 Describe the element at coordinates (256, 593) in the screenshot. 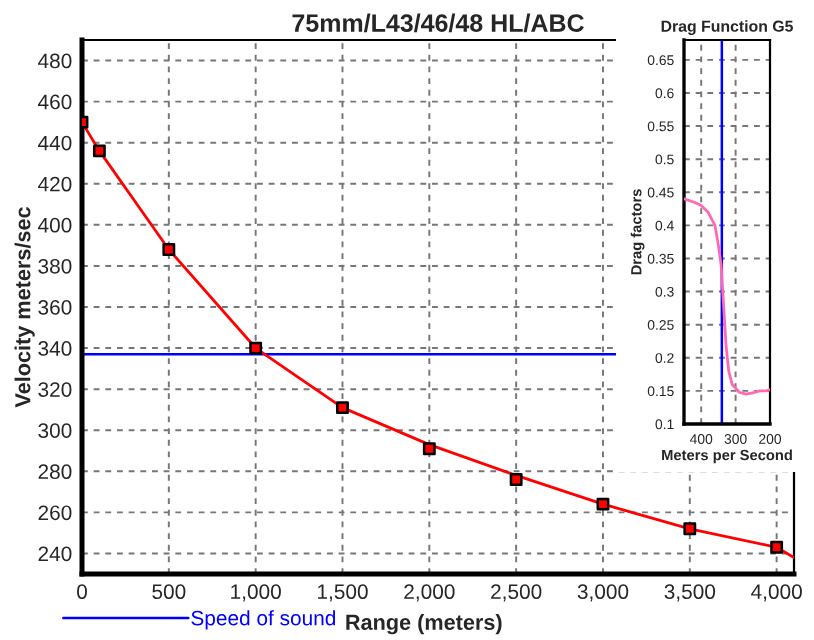

I see `x-tick-label: 1,000` at that location.